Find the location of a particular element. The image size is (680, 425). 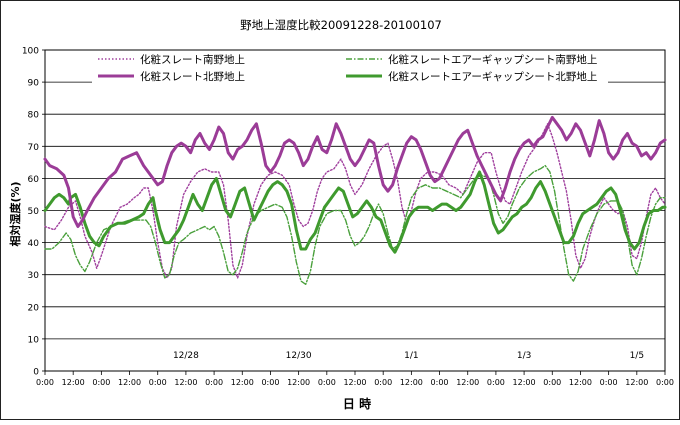

y-tick-label: 20 is located at coordinates (34, 308).